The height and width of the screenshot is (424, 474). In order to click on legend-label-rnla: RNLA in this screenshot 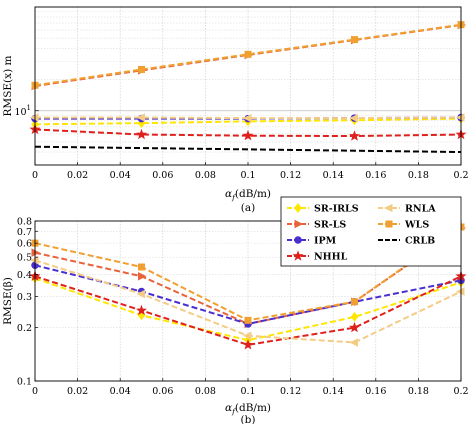, I will do `click(420, 209)`.